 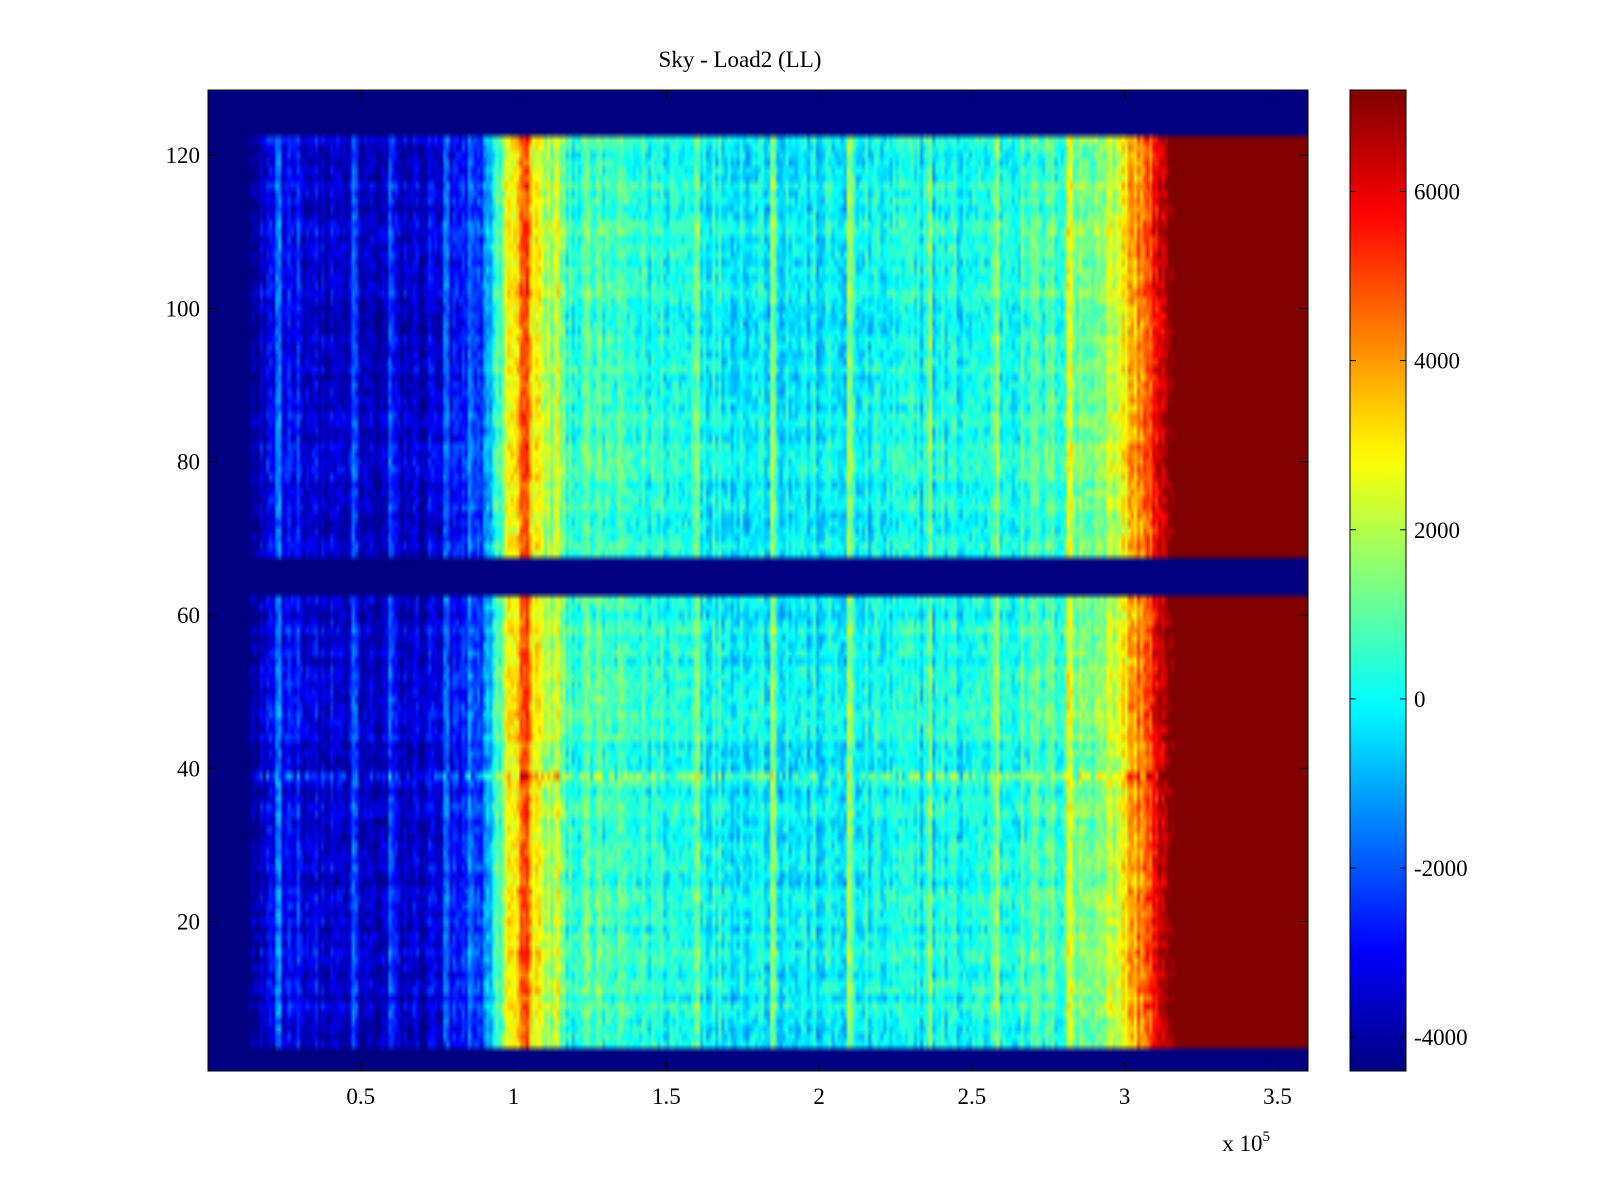 I want to click on x-axis-exponent-label: x 105, so click(x=1246, y=1142).